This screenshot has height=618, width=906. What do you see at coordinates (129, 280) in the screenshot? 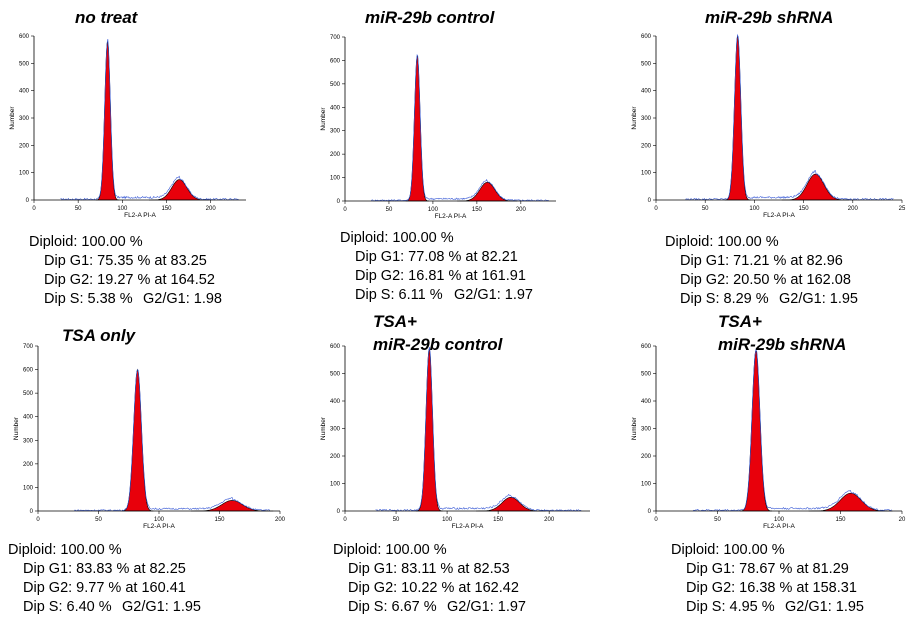
I see `stat-g2: Dip G2: 19.27 % at 164.52` at bounding box center [129, 280].